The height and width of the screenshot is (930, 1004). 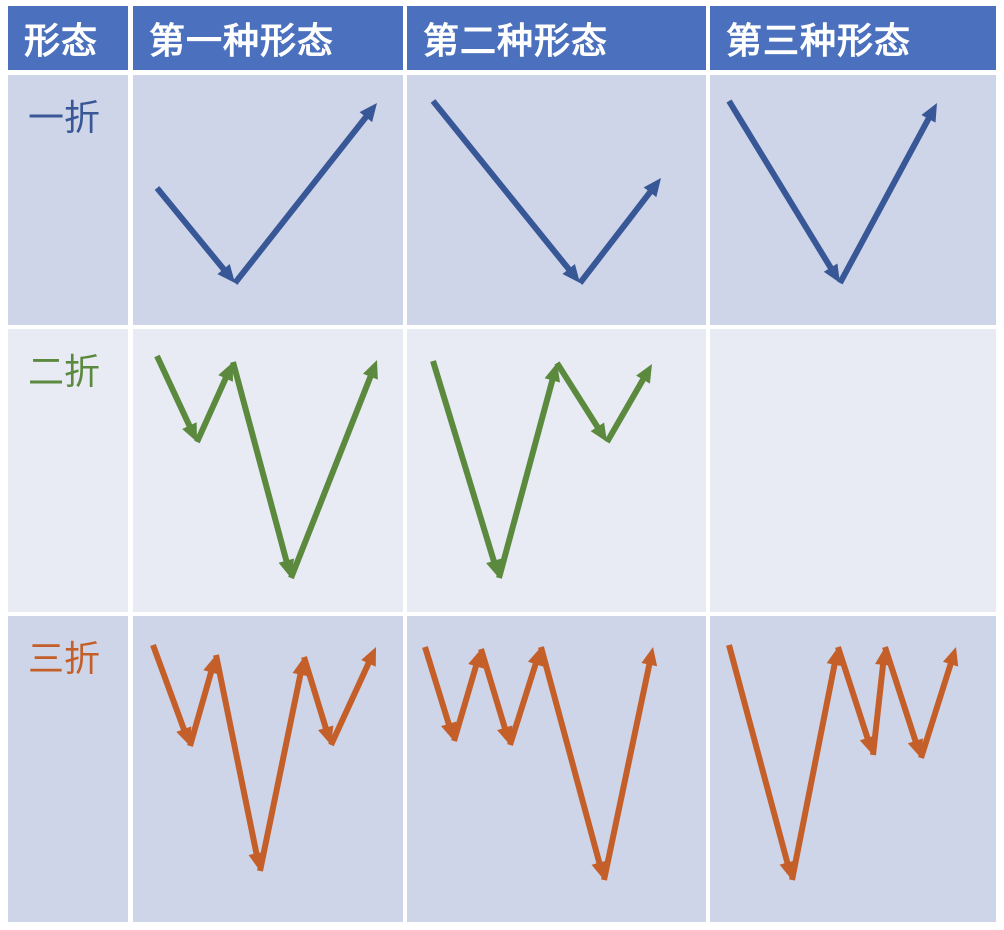 What do you see at coordinates (68, 200) in the screenshot?
I see `row-label-one-fold: 一折` at bounding box center [68, 200].